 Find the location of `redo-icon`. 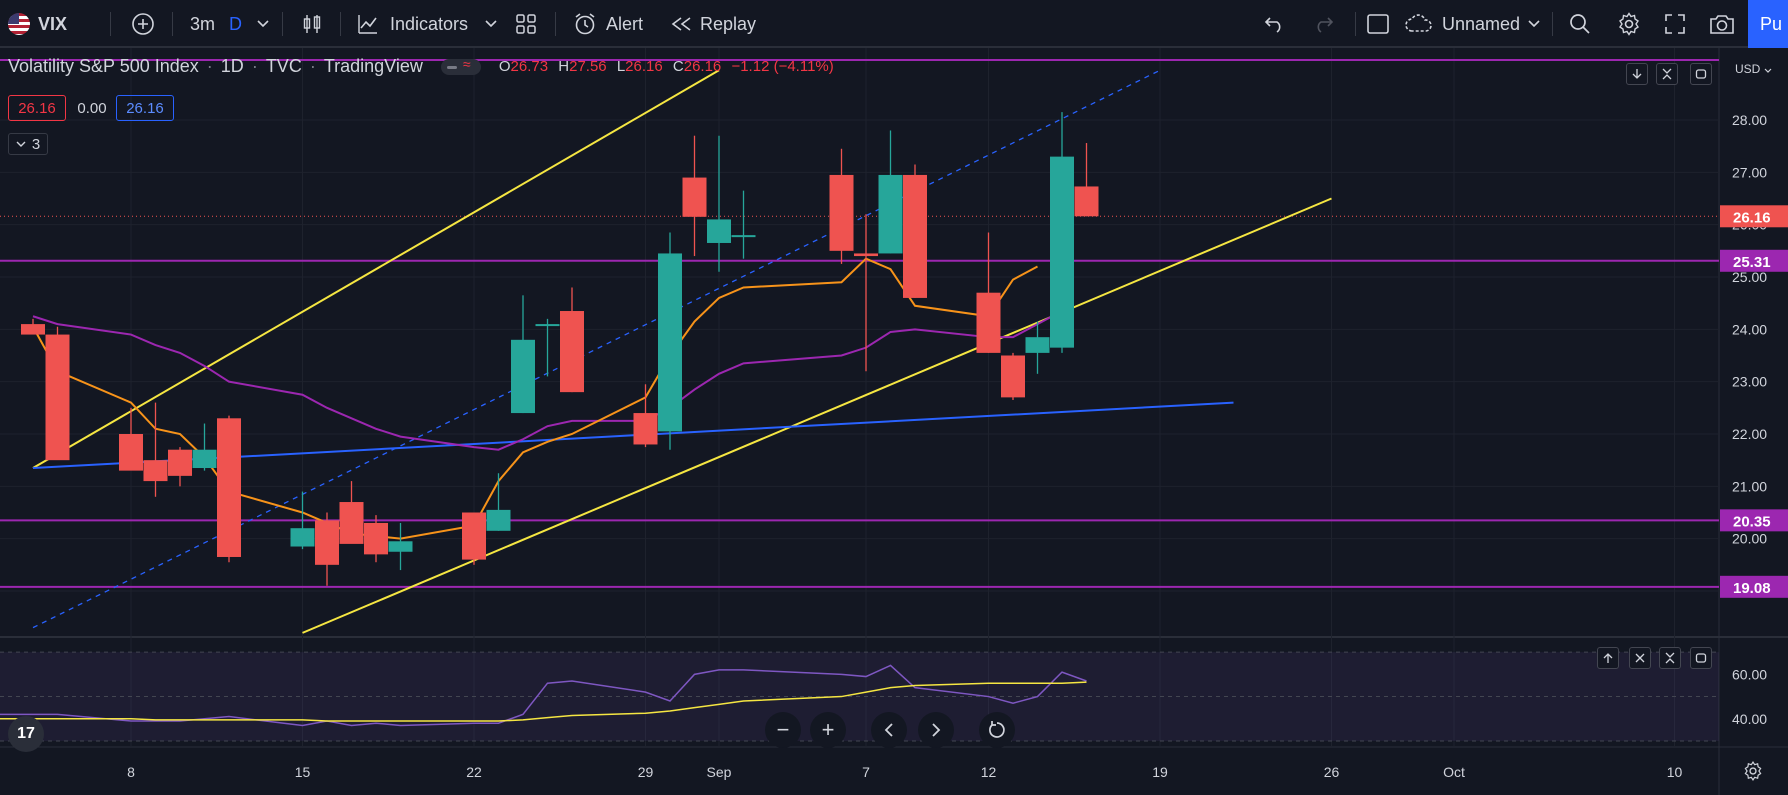

redo-icon is located at coordinates (1325, 25).